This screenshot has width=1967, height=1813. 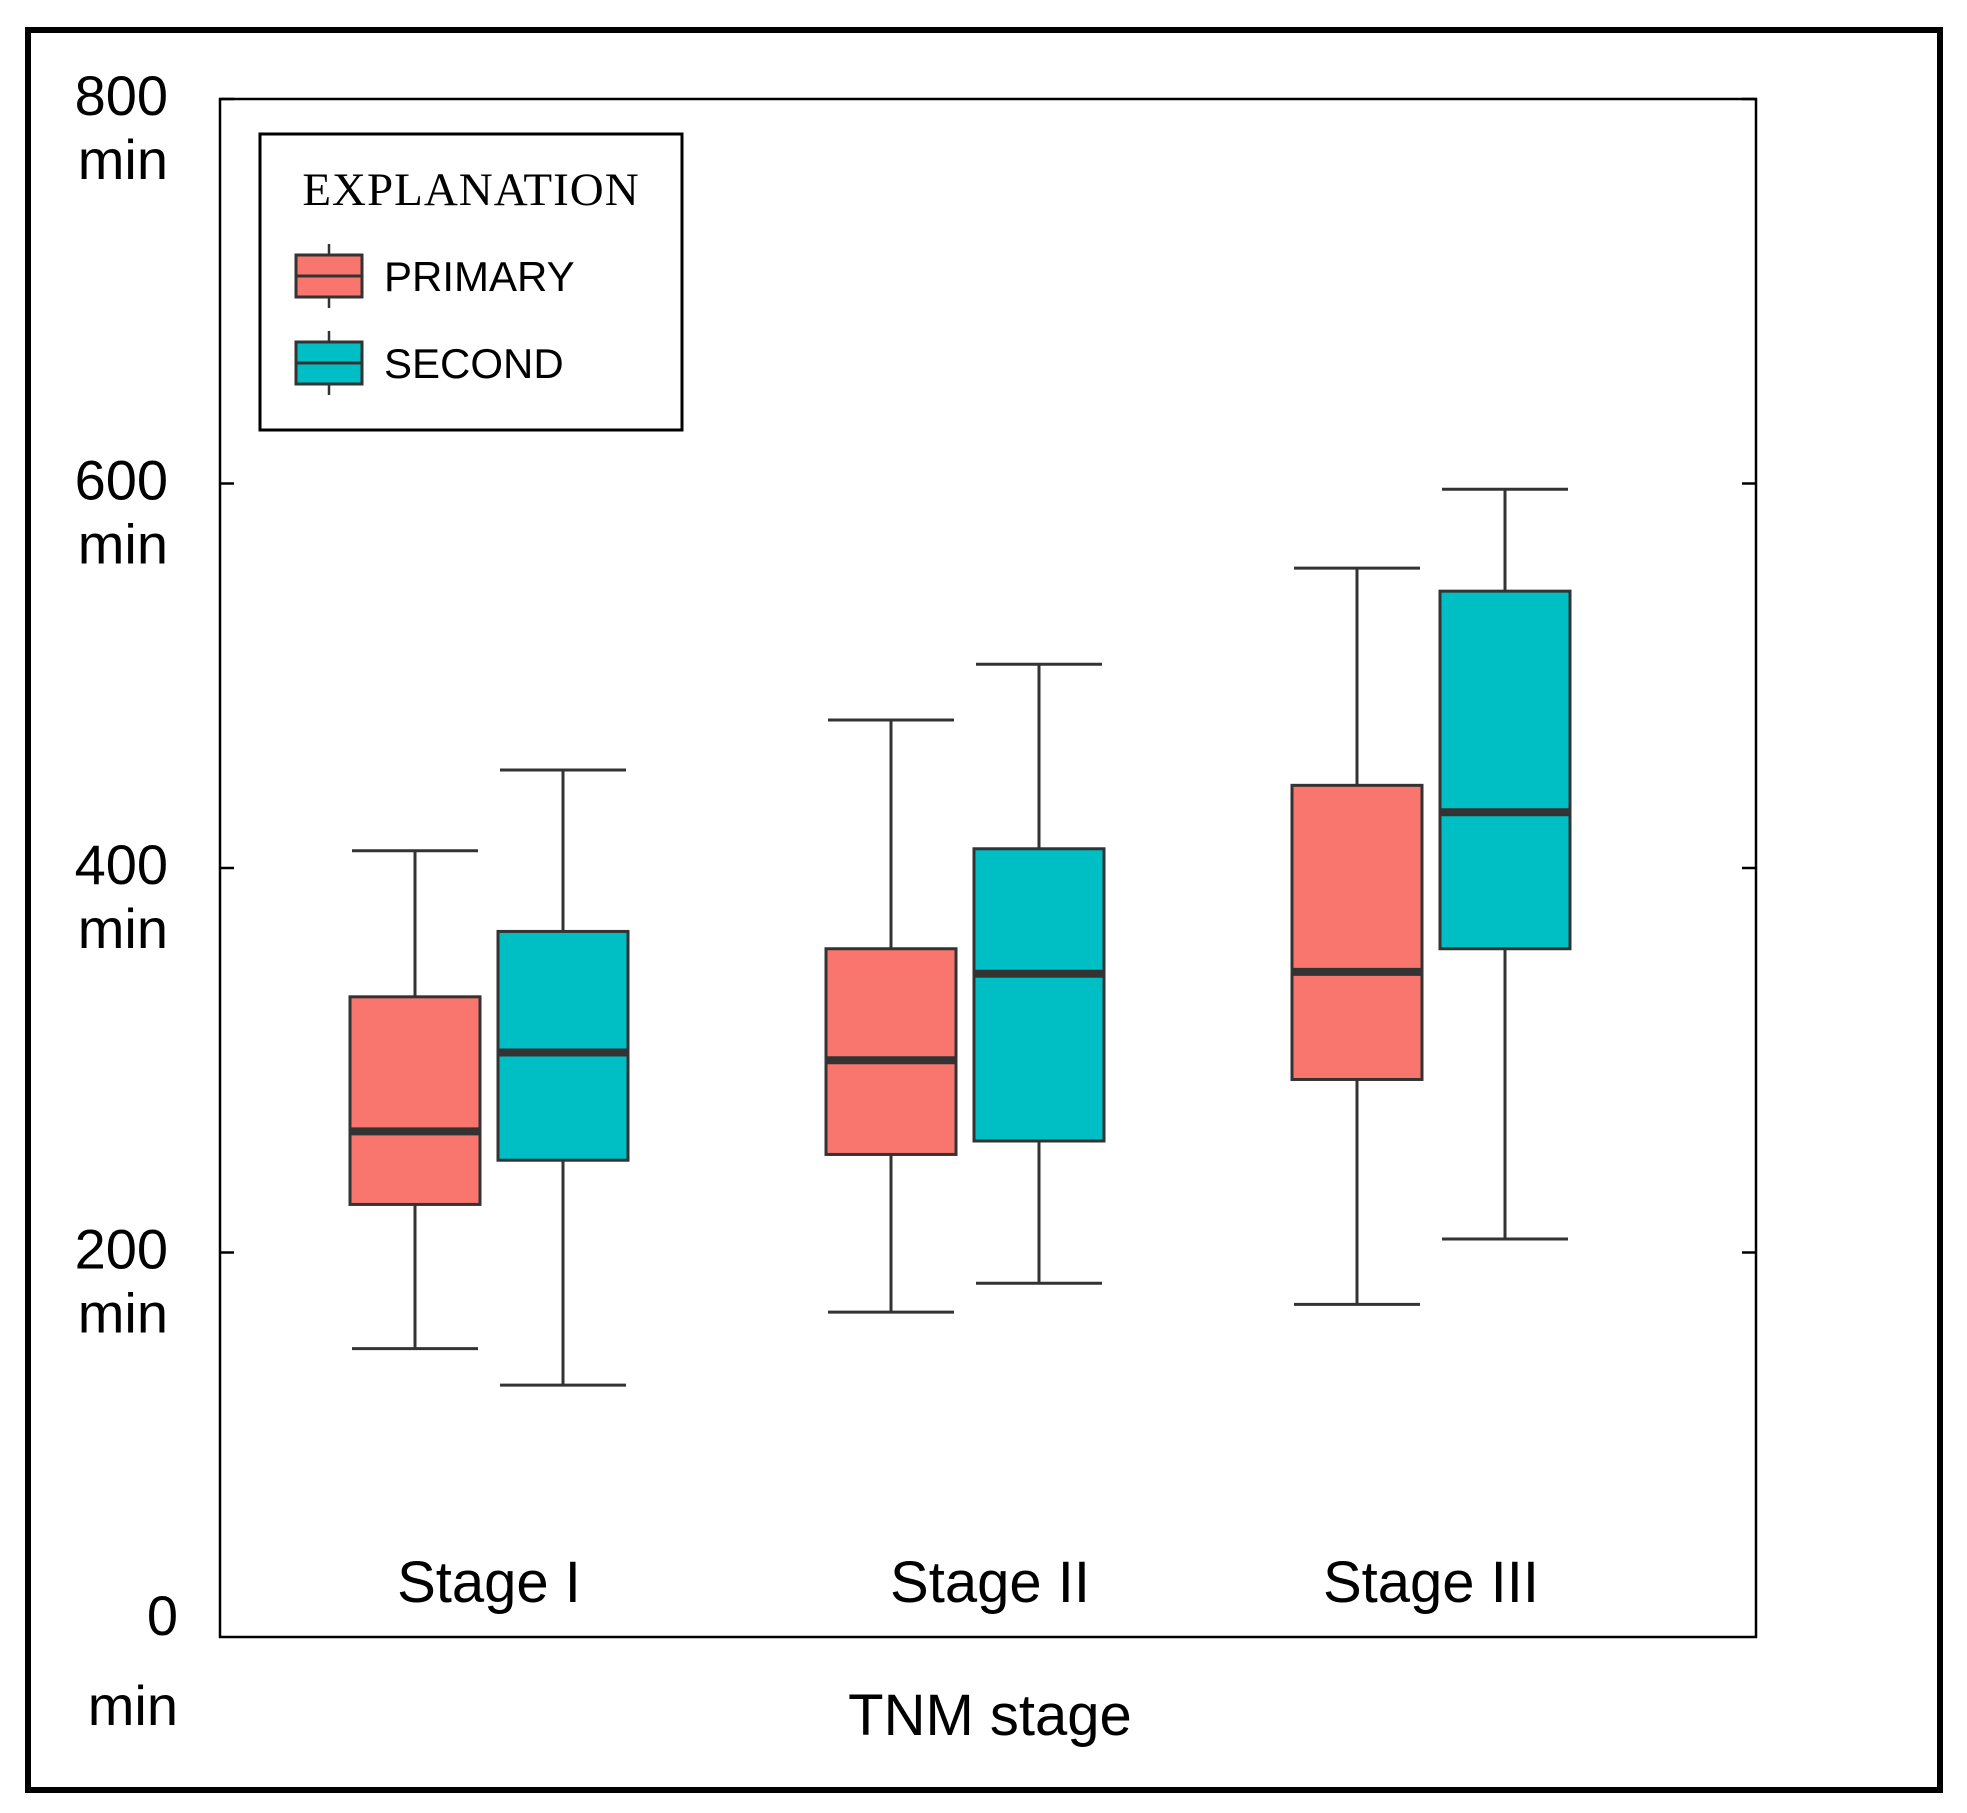 What do you see at coordinates (123, 544) in the screenshot?
I see `y-tick-unit-600: min` at bounding box center [123, 544].